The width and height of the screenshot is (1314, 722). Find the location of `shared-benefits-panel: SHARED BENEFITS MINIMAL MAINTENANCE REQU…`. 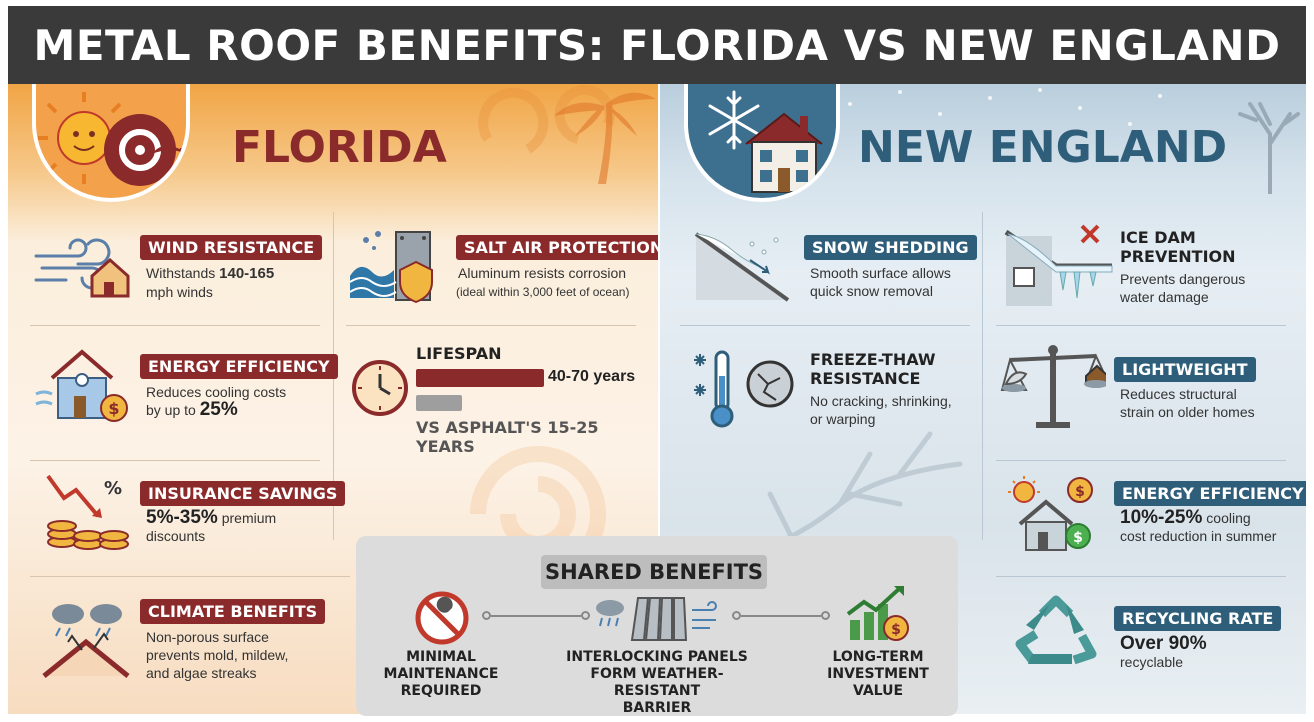

shared-benefits-panel: SHARED BENEFITS MINIMAL MAINTENANCE REQU… is located at coordinates (657, 626).